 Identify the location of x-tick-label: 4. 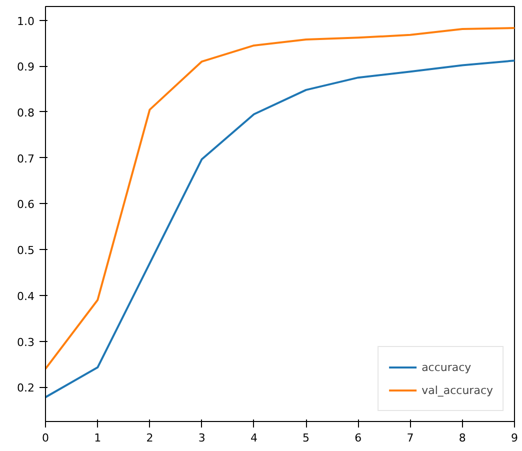
(254, 438).